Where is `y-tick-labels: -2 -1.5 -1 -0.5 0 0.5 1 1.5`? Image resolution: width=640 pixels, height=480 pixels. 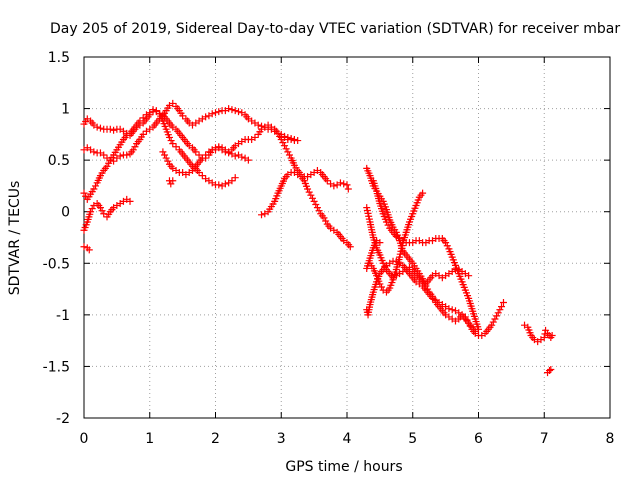
y-tick-labels: -2 -1.5 -1 -0.5 0 0.5 1 1.5 is located at coordinates (56, 238).